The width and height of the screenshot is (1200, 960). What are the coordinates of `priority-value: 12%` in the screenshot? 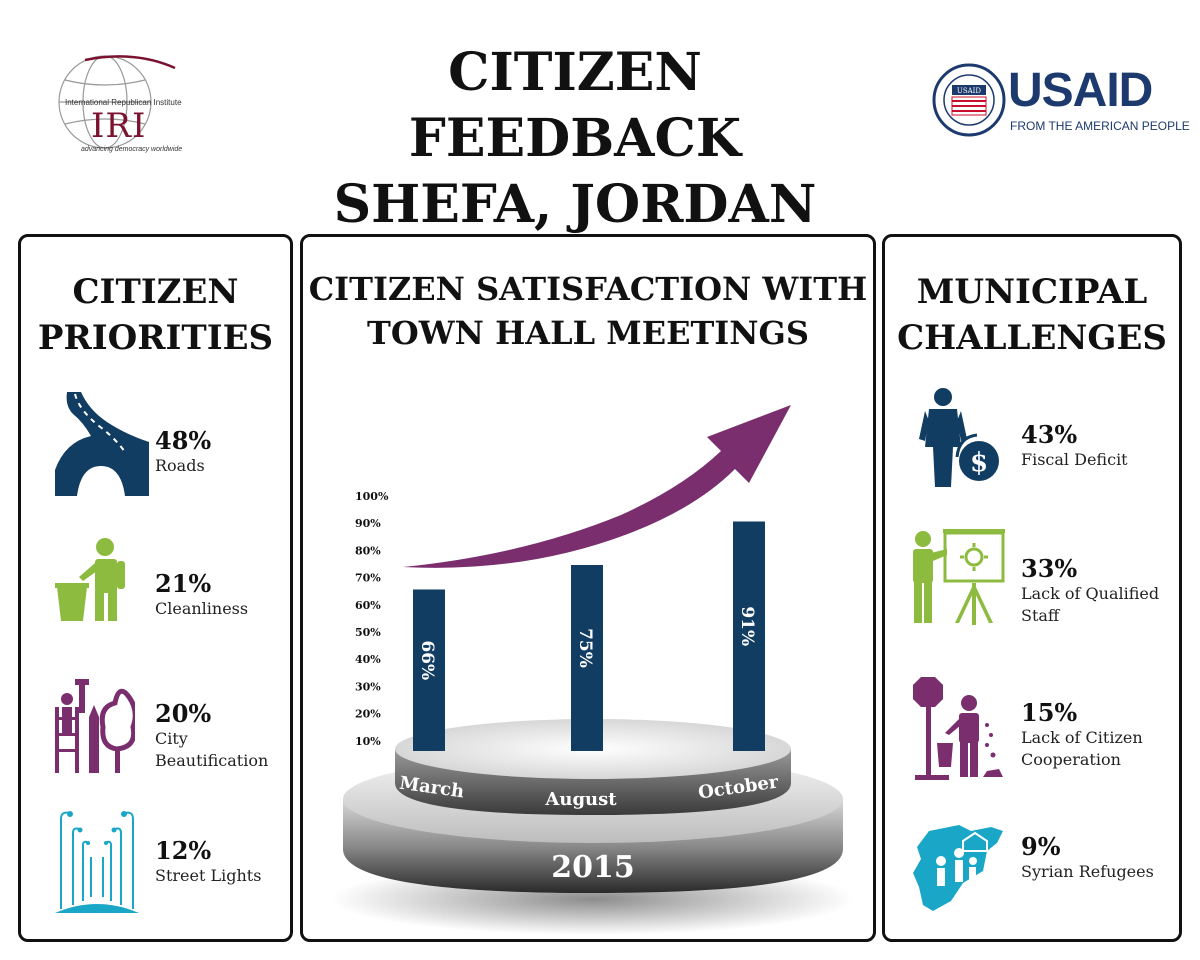 It's located at (183, 850).